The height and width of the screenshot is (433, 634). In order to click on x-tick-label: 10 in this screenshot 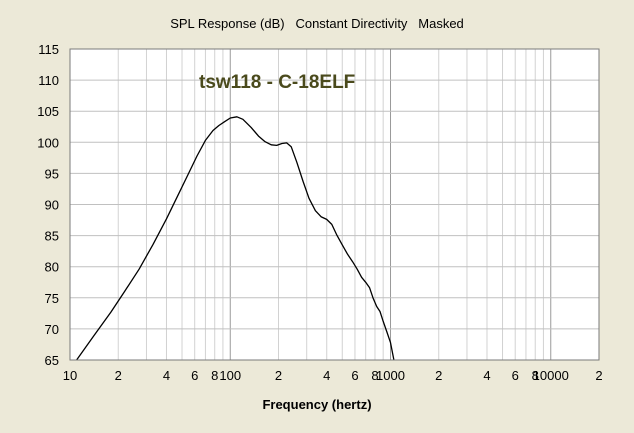, I will do `click(70, 375)`.